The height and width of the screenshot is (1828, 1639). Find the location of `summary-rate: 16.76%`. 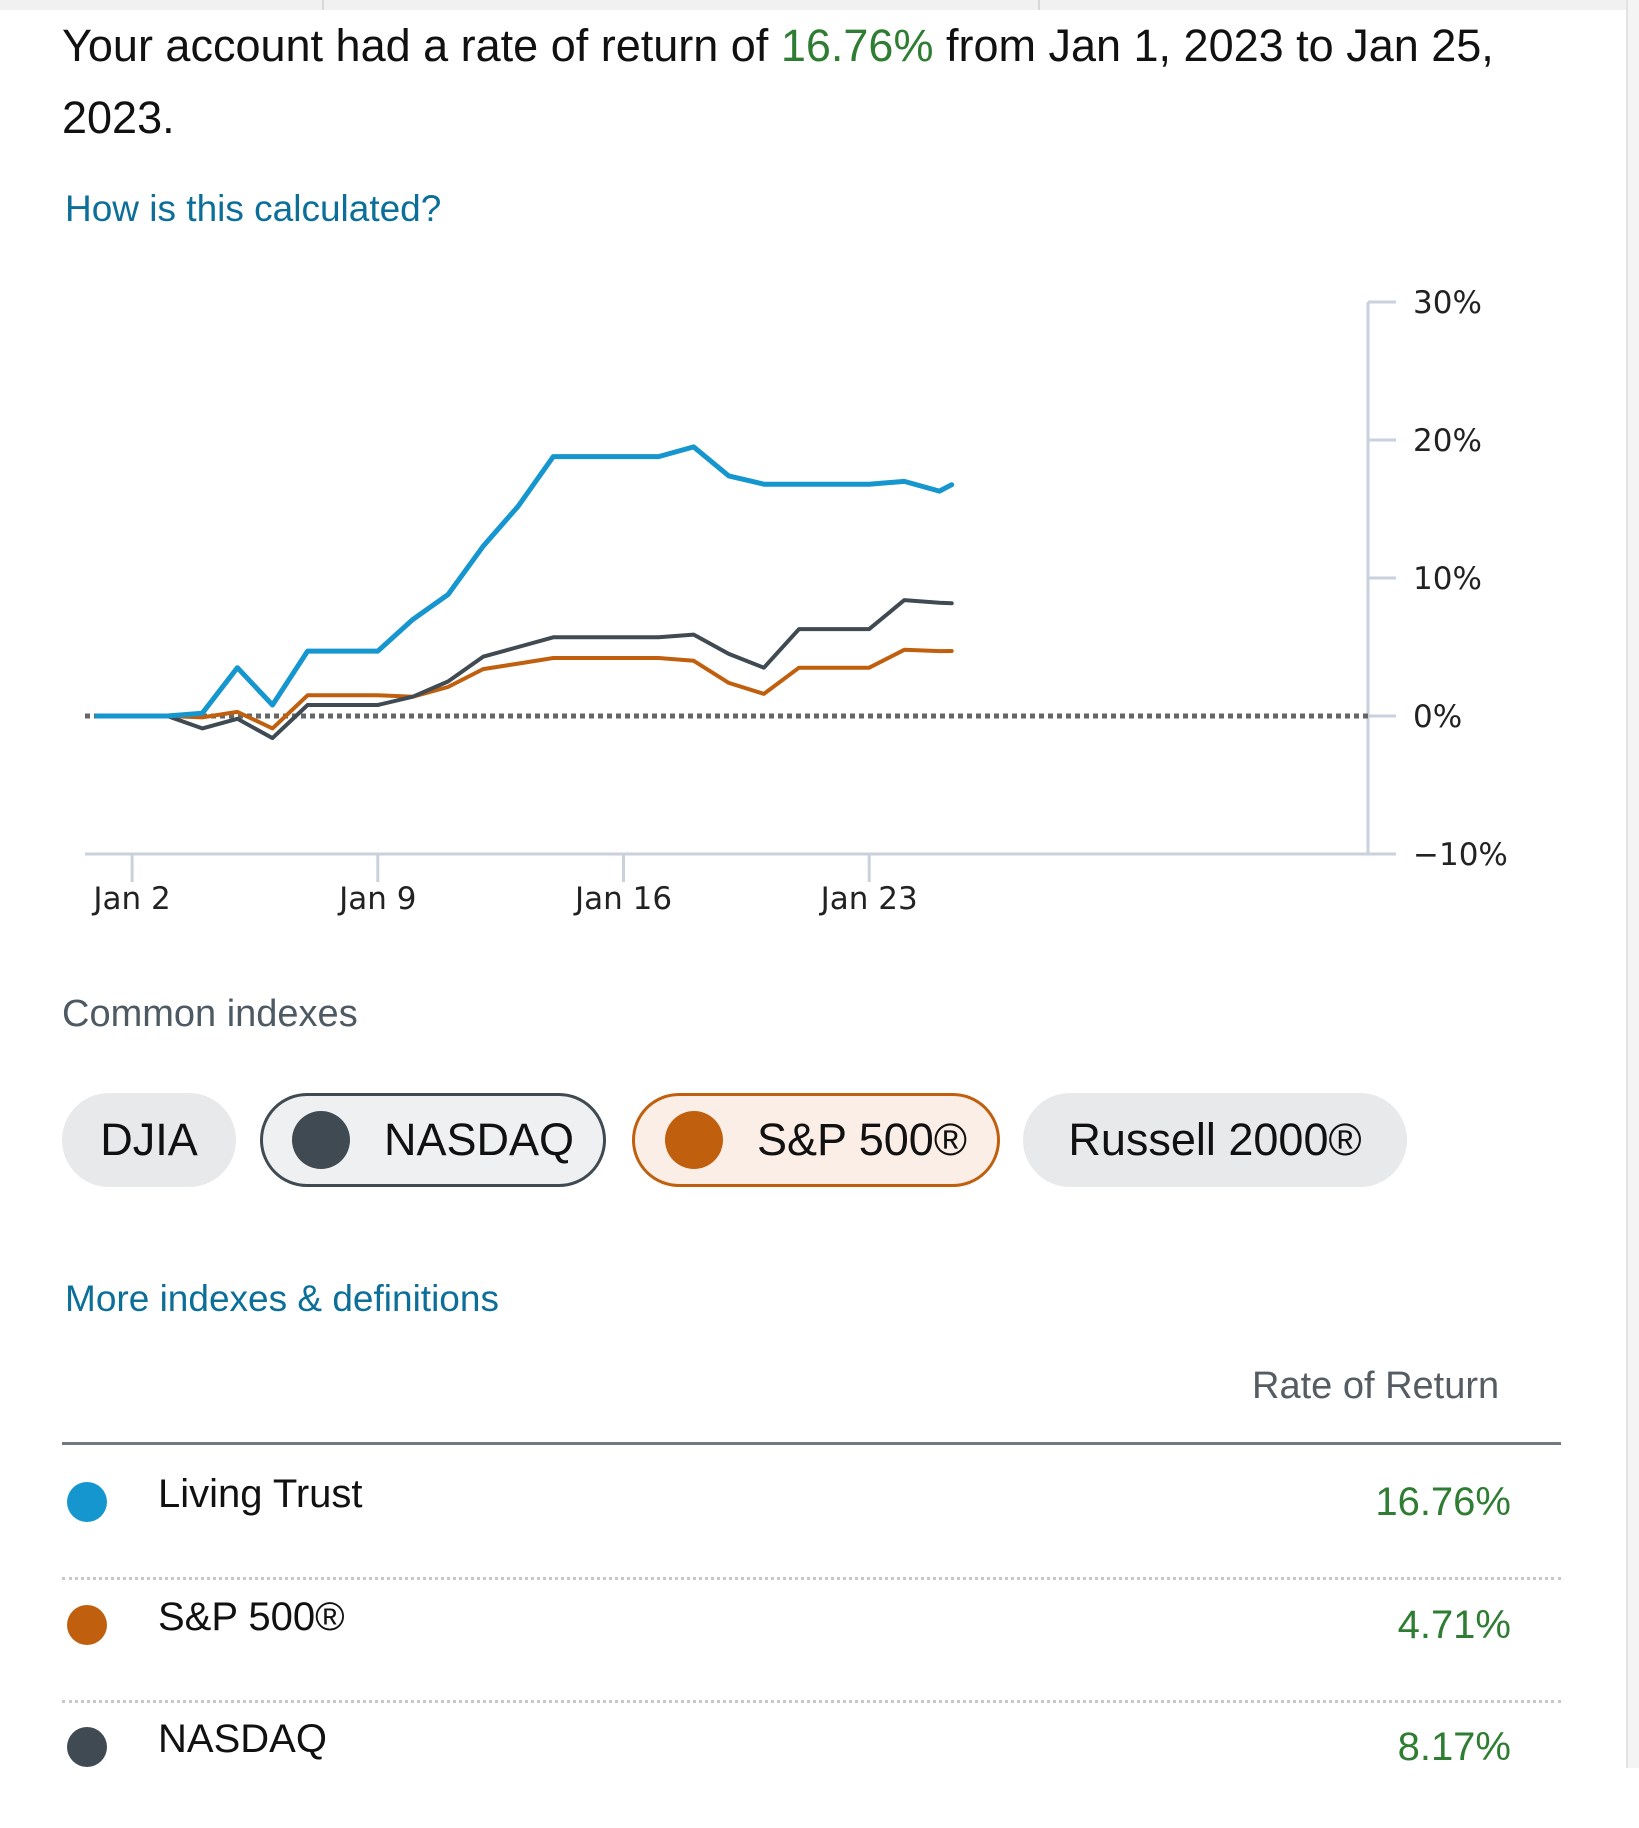

summary-rate: 16.76% is located at coordinates (857, 45).